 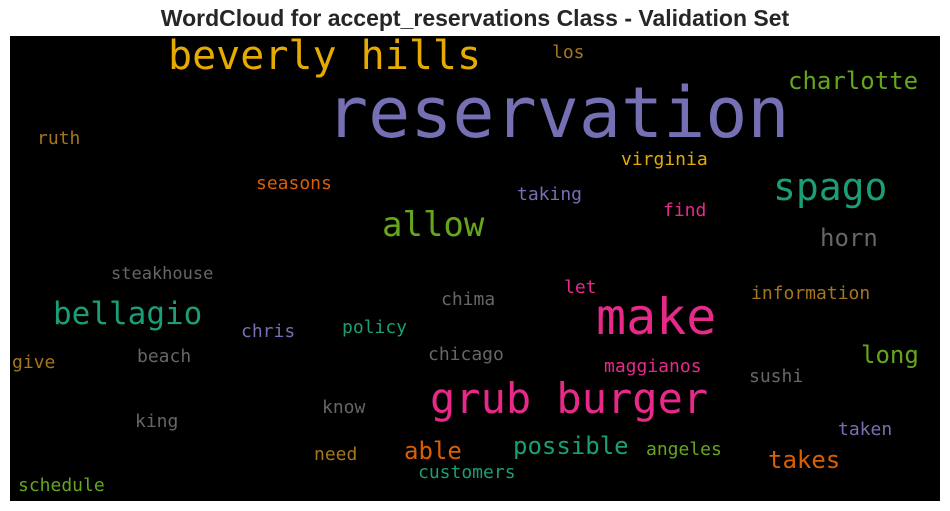 What do you see at coordinates (571, 446) in the screenshot?
I see `word-possible: possible` at bounding box center [571, 446].